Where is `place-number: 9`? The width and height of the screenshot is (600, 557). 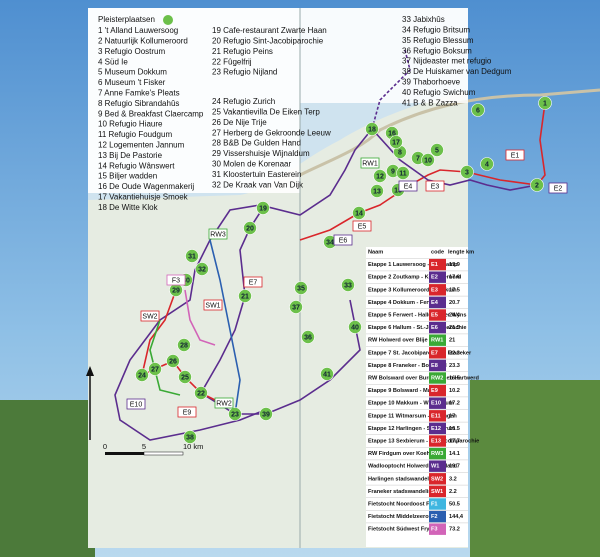
place-number: 9 is located at coordinates (393, 171).